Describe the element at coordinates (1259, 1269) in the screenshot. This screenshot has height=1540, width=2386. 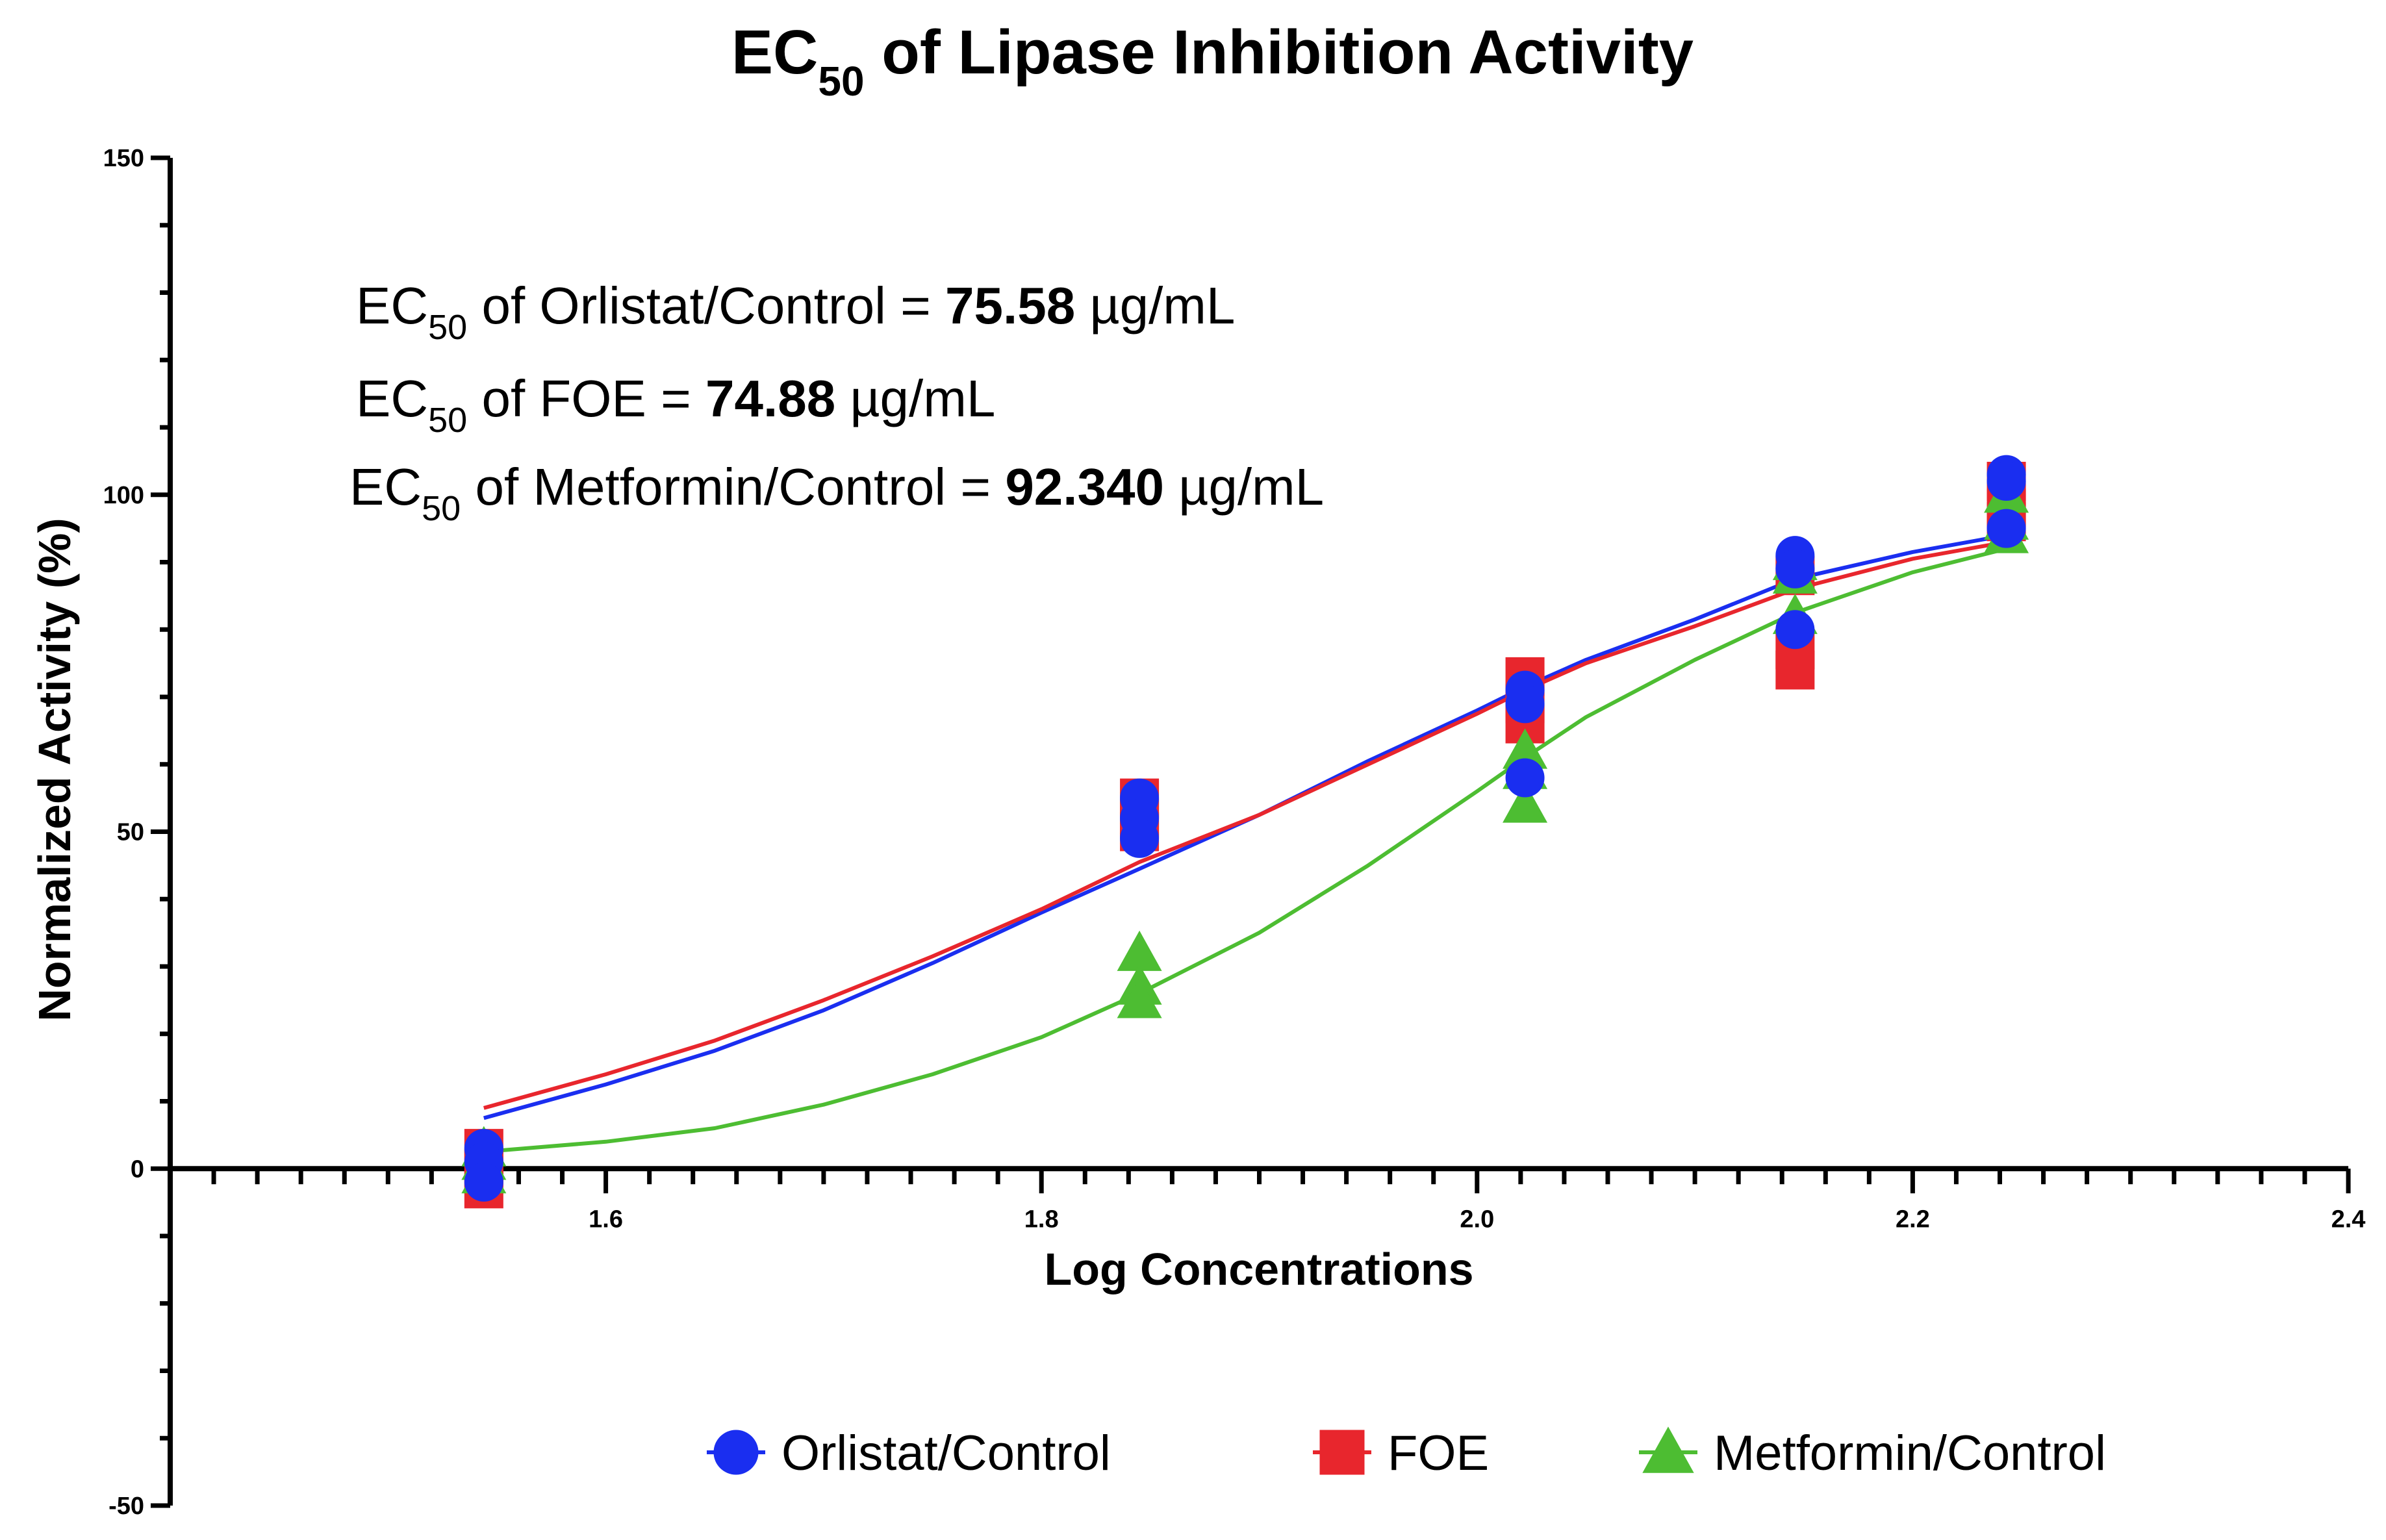
I see `x-axis-label: Log Concentrations` at that location.